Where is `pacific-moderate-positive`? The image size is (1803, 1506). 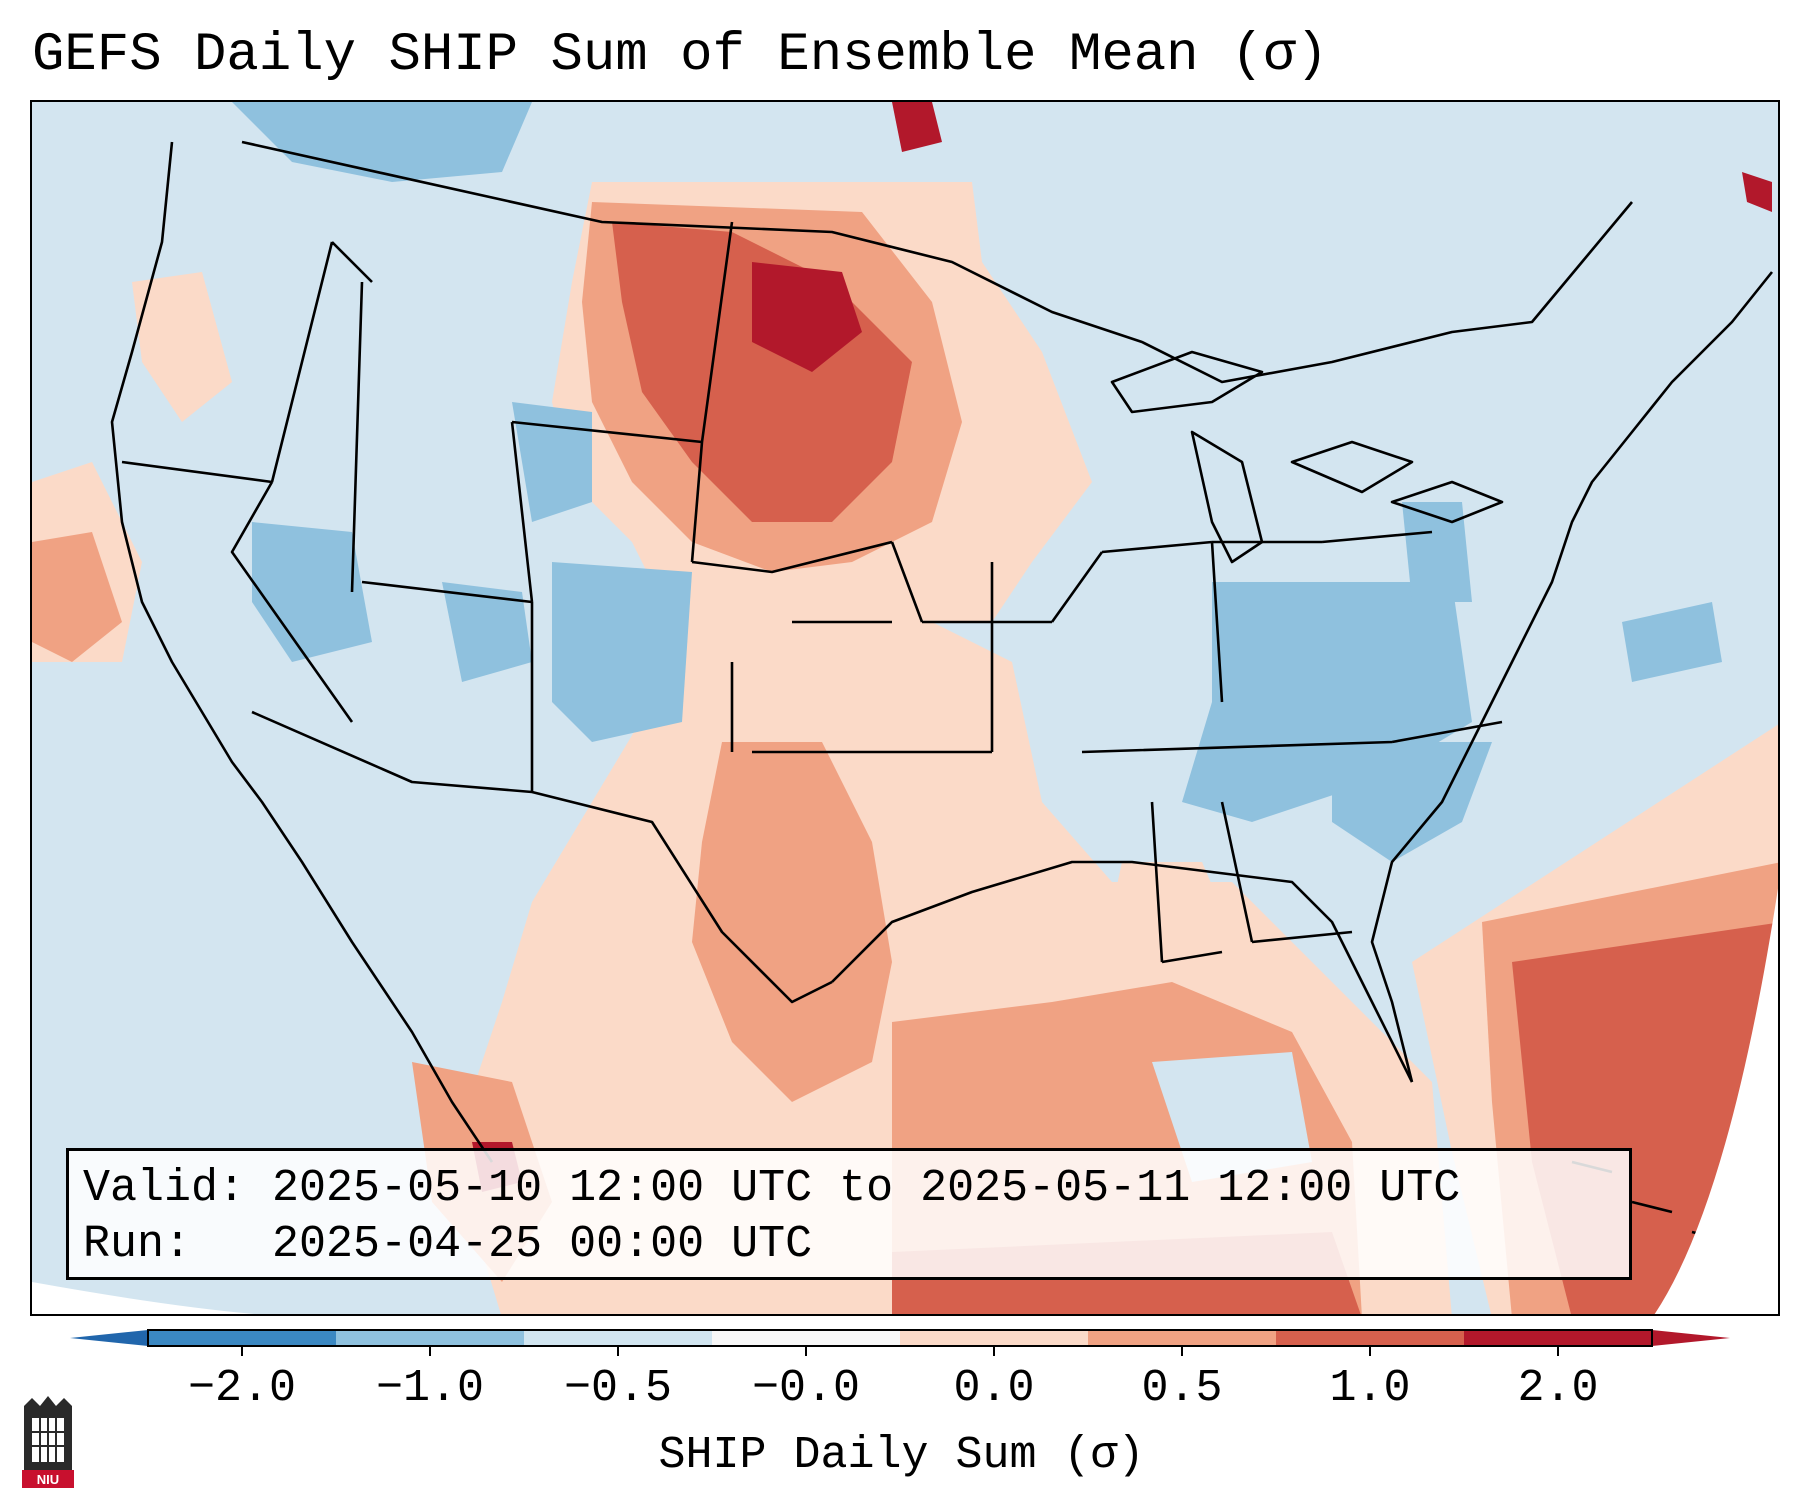 pacific-moderate-positive is located at coordinates (77, 597).